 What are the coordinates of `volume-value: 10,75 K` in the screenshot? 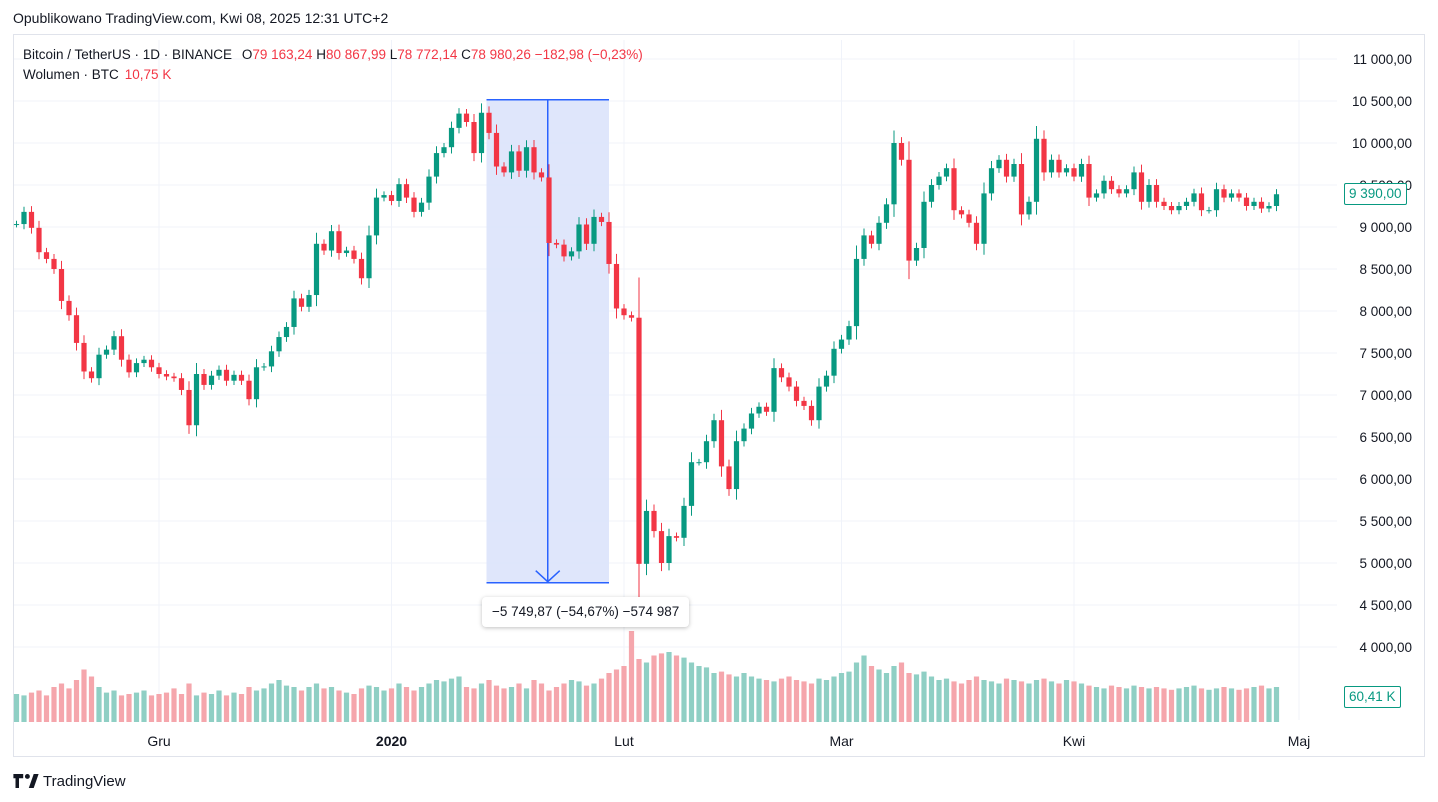 It's located at (148, 74).